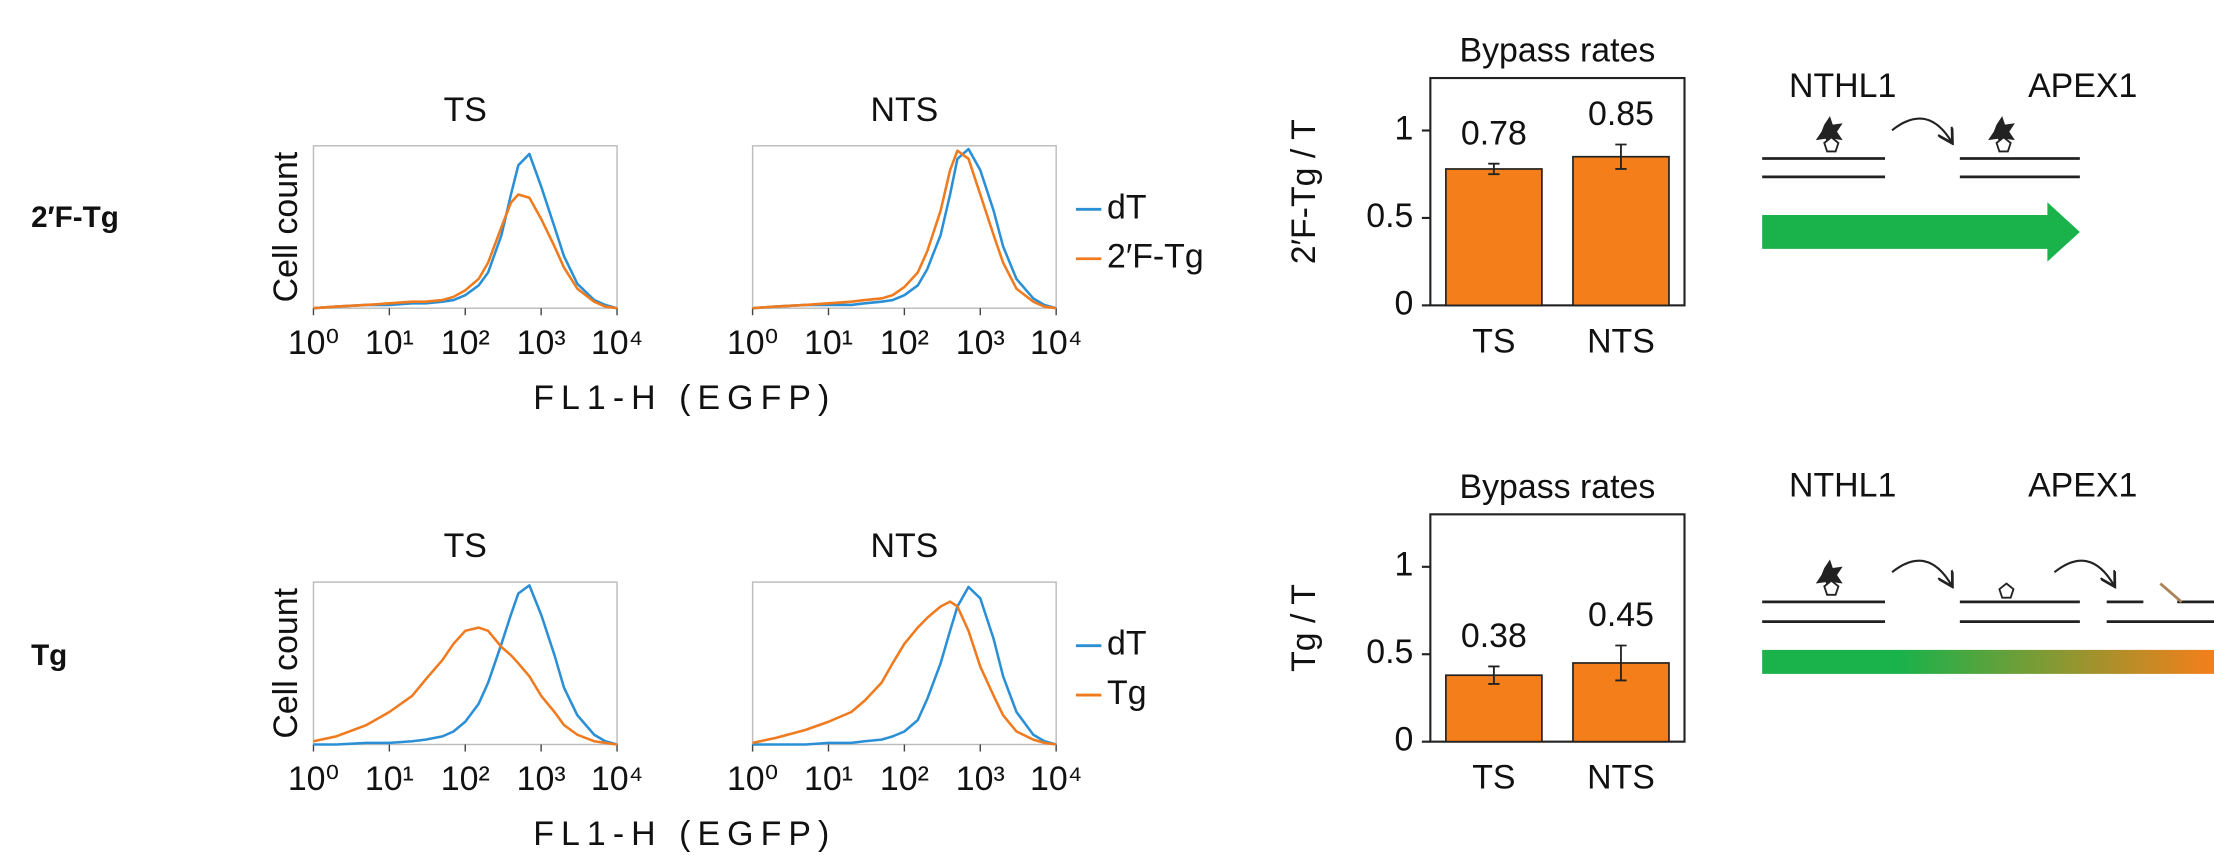  What do you see at coordinates (1988, 370) in the screenshot?
I see `diagram: NTHL1 APEX1 NTHL1 APEX1` at bounding box center [1988, 370].